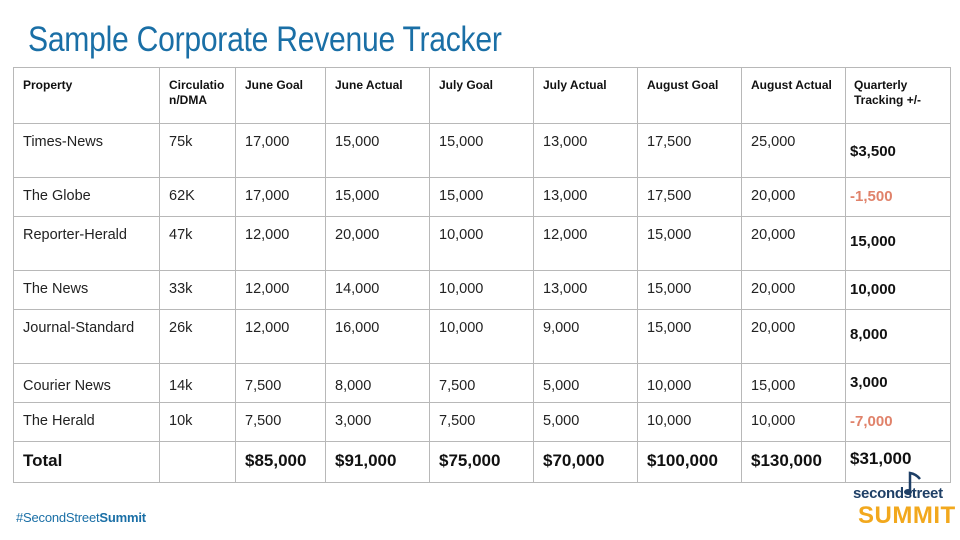  What do you see at coordinates (689, 462) in the screenshot?
I see `cell-august-goal: $100,000` at bounding box center [689, 462].